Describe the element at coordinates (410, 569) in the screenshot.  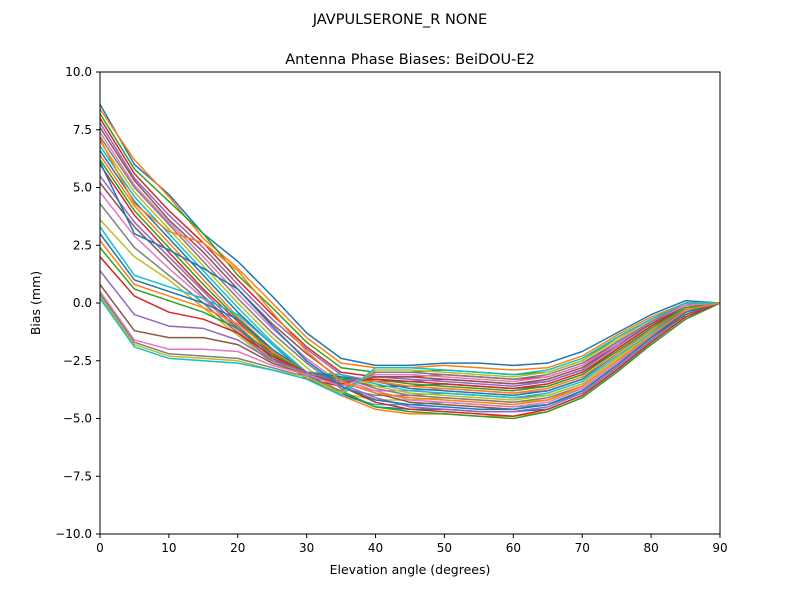
I see `x-axis-label: Elevation angle (degrees)` at that location.